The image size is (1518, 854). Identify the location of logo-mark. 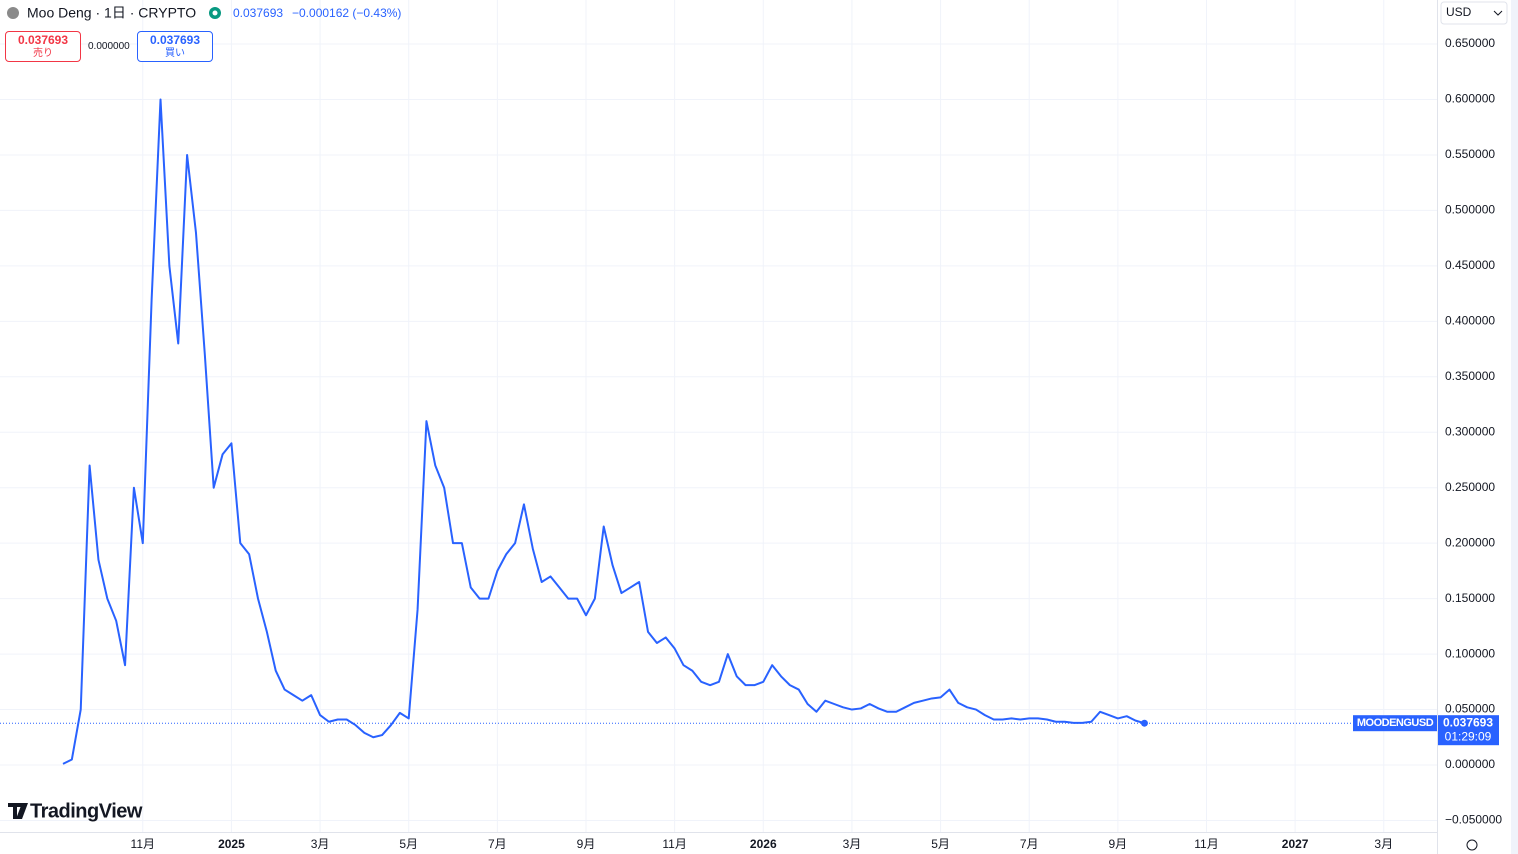
(18, 811).